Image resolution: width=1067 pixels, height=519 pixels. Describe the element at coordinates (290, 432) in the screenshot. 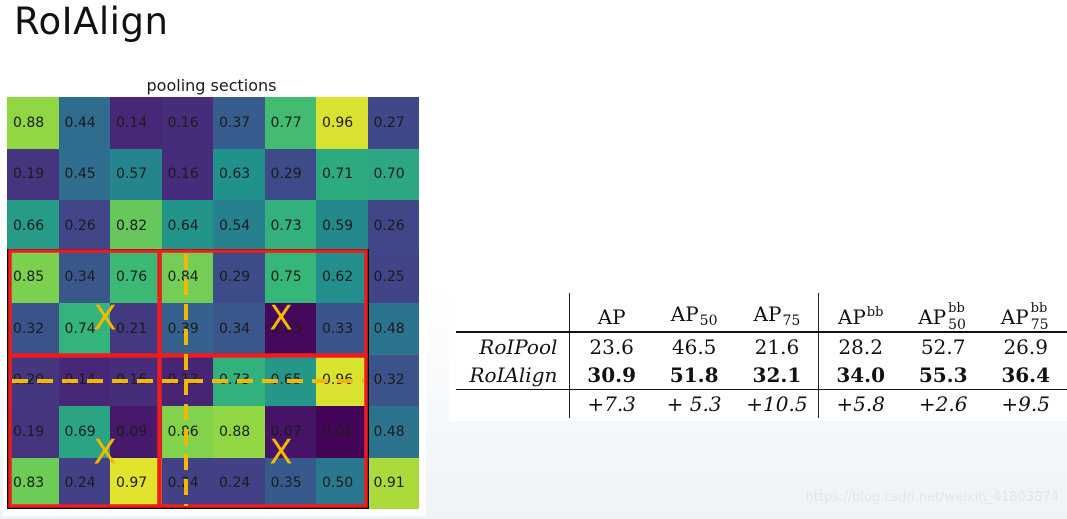

I see `grid-cell: 0.07` at that location.